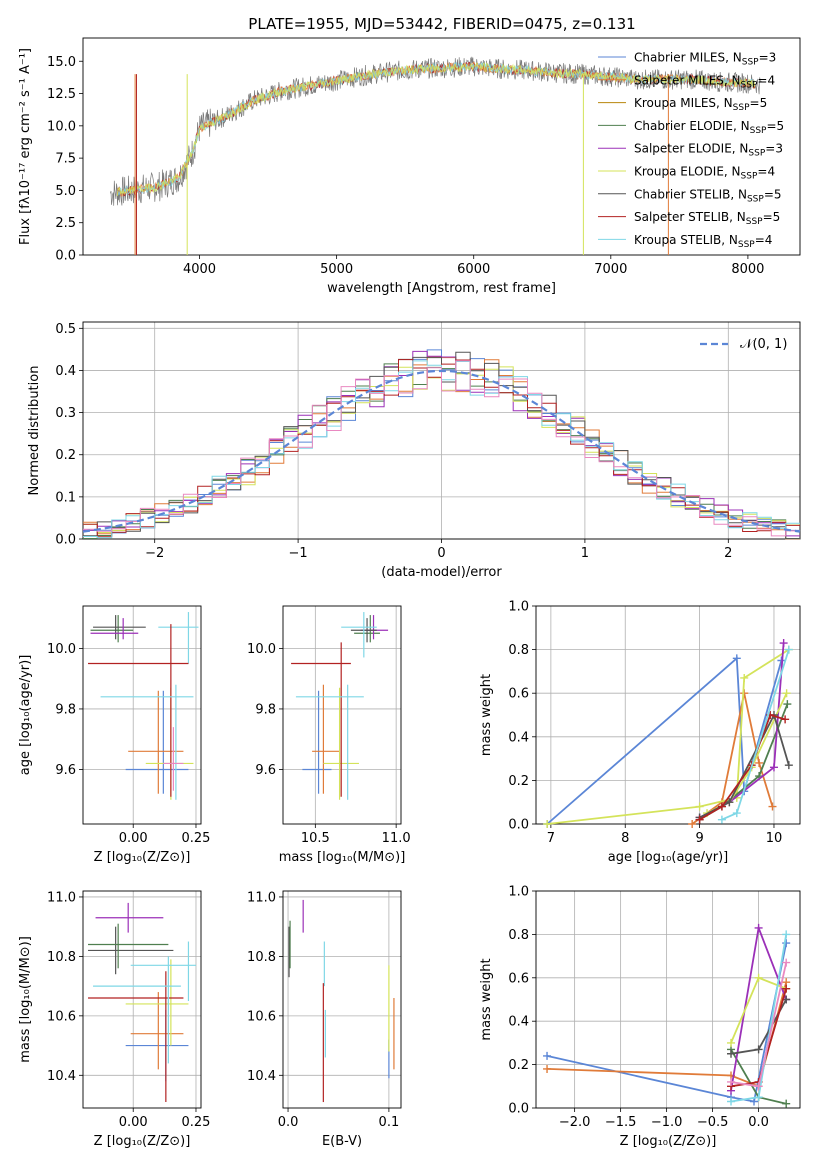 Image resolution: width=819 pixels, height=1170 pixels. Describe the element at coordinates (486, 999) in the screenshot. I see `y-axis-label: mass weight` at that location.